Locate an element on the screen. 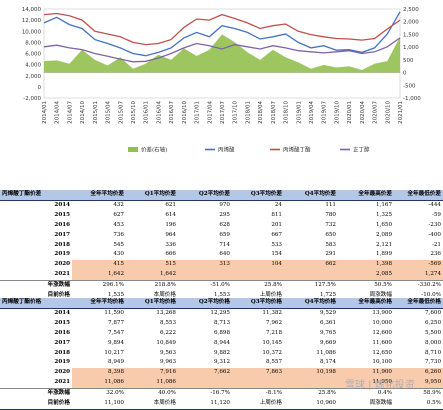 Image resolution: width=443 pixels, height=410 pixels. table-cell: 6,898 is located at coordinates (221, 332).